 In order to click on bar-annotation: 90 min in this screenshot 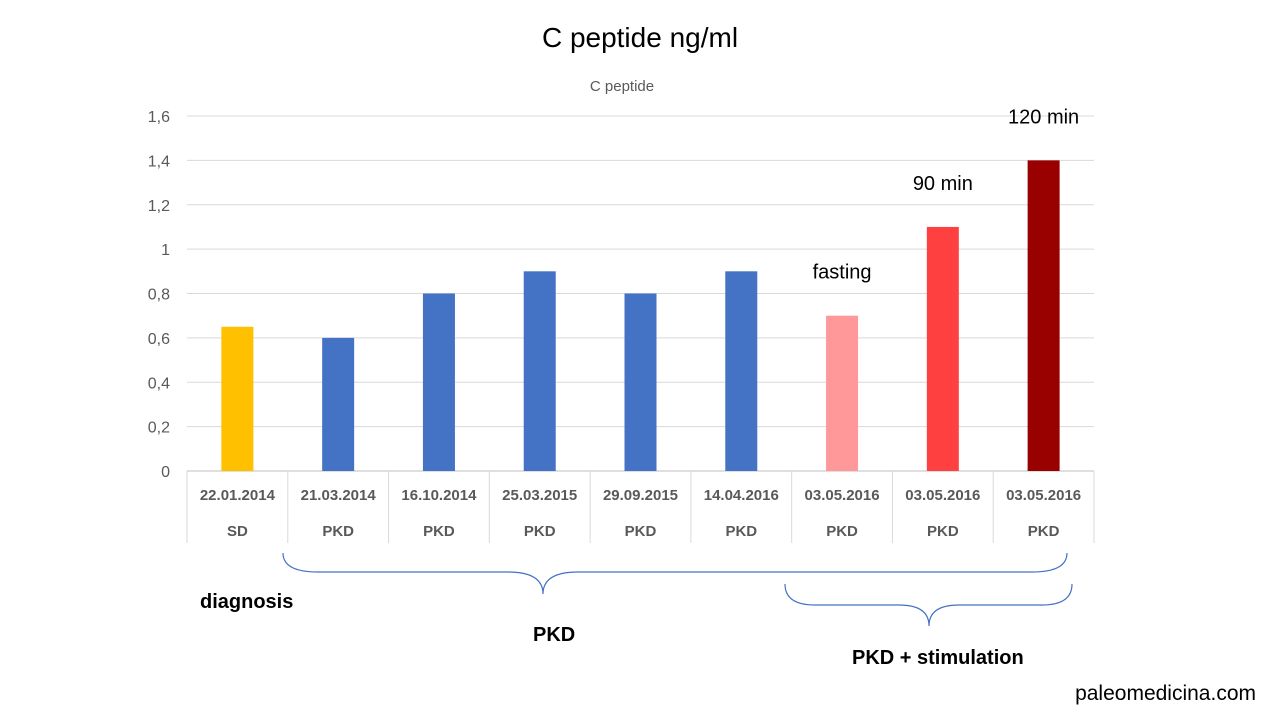, I will do `click(943, 184)`.